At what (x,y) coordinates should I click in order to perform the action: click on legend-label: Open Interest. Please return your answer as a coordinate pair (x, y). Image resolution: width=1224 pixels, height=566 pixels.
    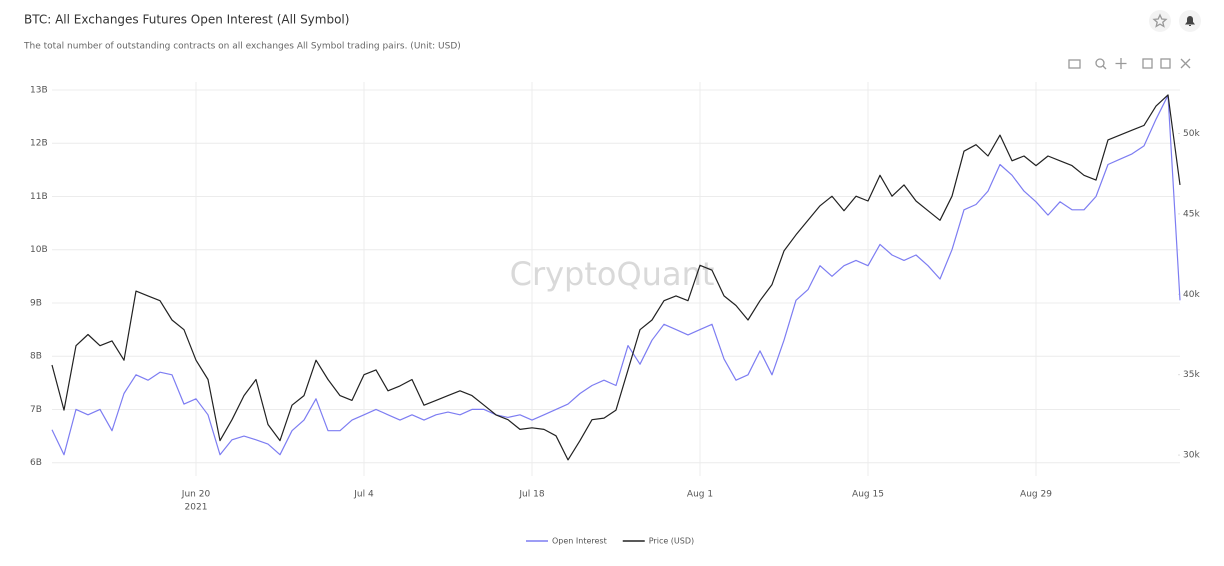
    Looking at the image, I should click on (579, 541).